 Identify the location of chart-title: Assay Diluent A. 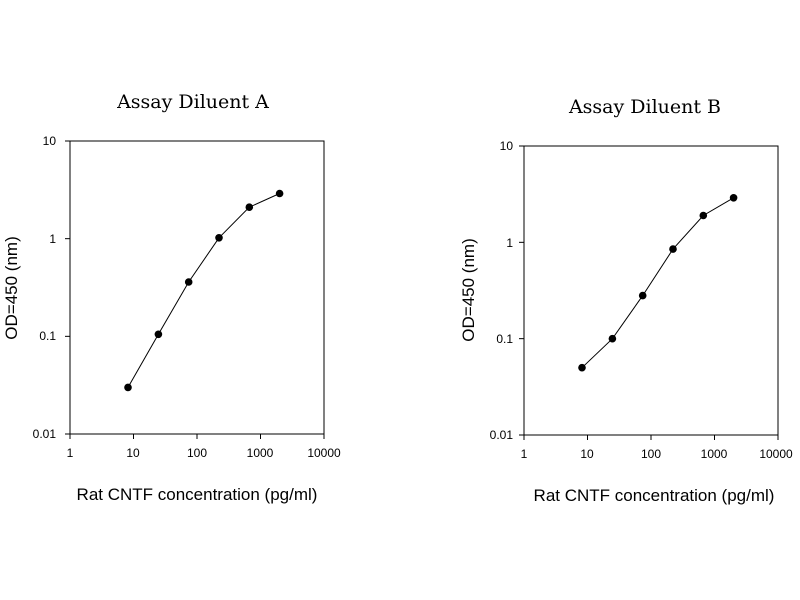
(192, 102).